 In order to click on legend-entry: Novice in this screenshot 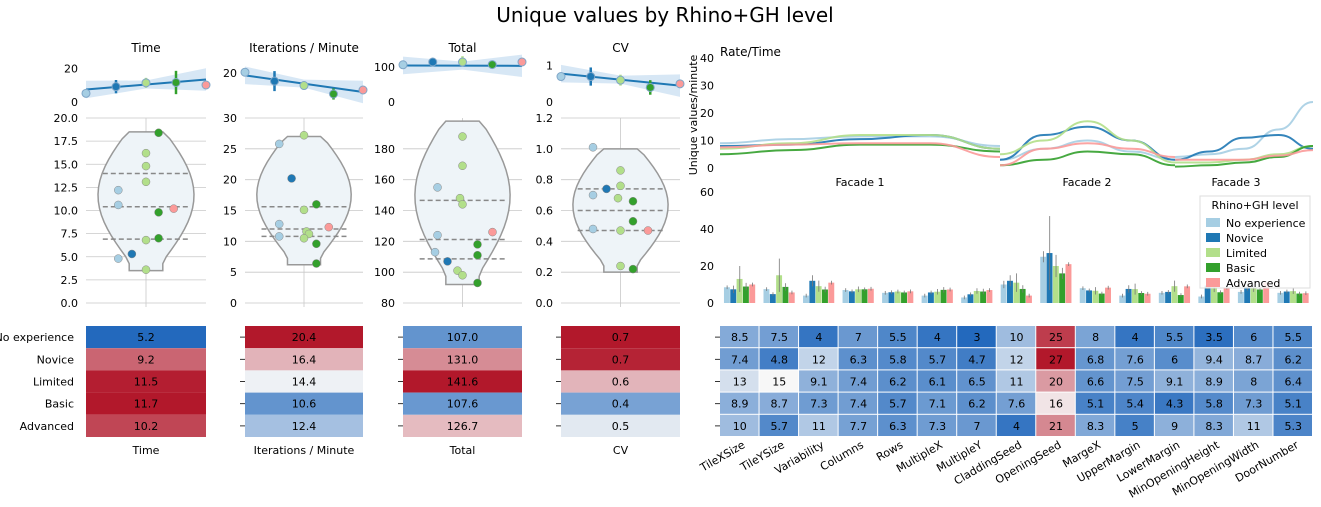, I will do `click(1245, 238)`.